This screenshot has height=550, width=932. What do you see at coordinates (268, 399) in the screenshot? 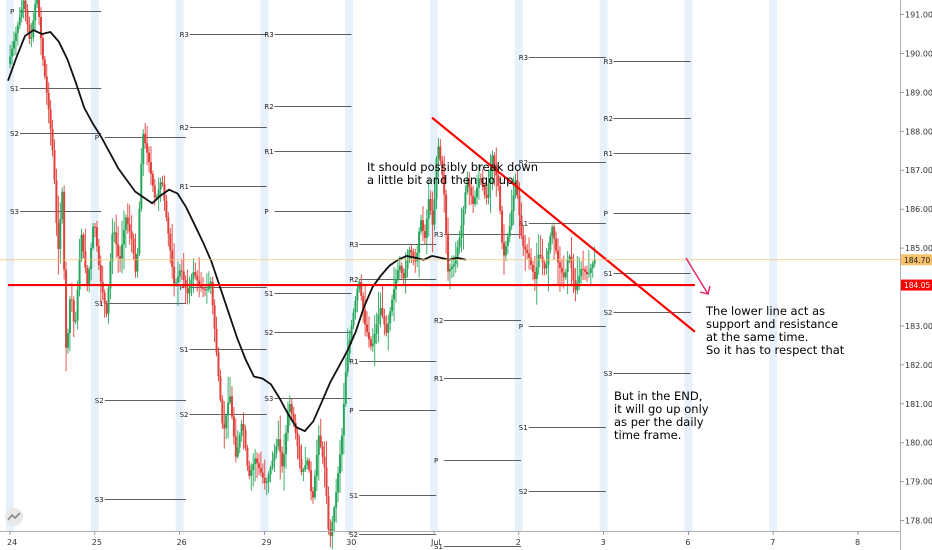
I see `pivot-label: S3` at bounding box center [268, 399].